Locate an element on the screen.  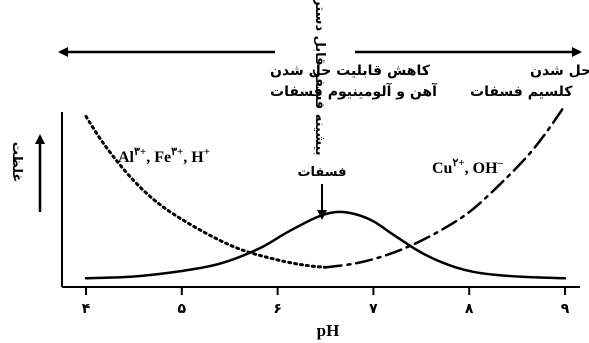
right-arrow-text-line2: کلسیم فسفات is located at coordinates (521, 92).